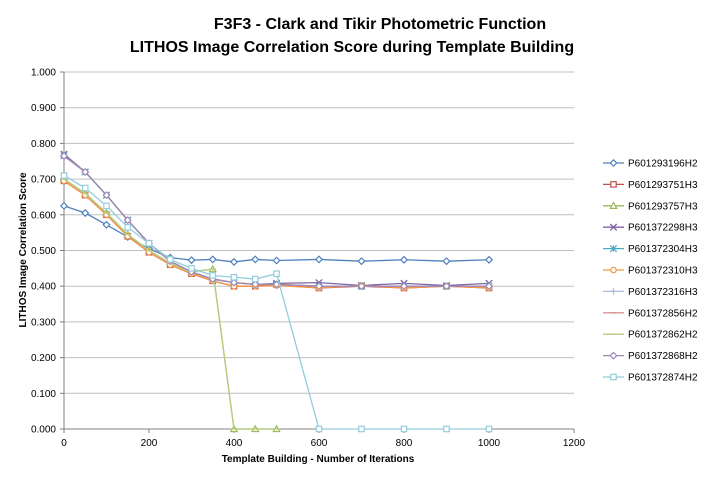  I want to click on y-tick-label: 0.100, so click(43, 394).